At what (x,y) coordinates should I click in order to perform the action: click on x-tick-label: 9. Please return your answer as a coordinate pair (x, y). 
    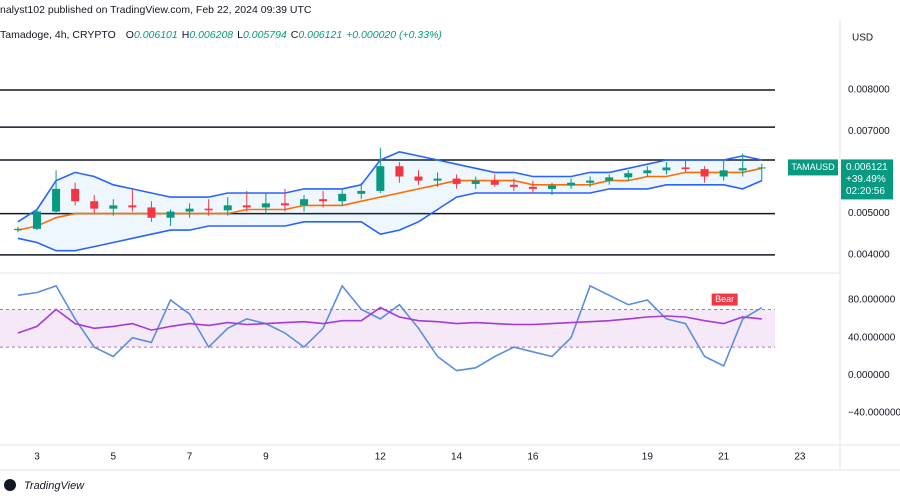
    Looking at the image, I should click on (266, 457).